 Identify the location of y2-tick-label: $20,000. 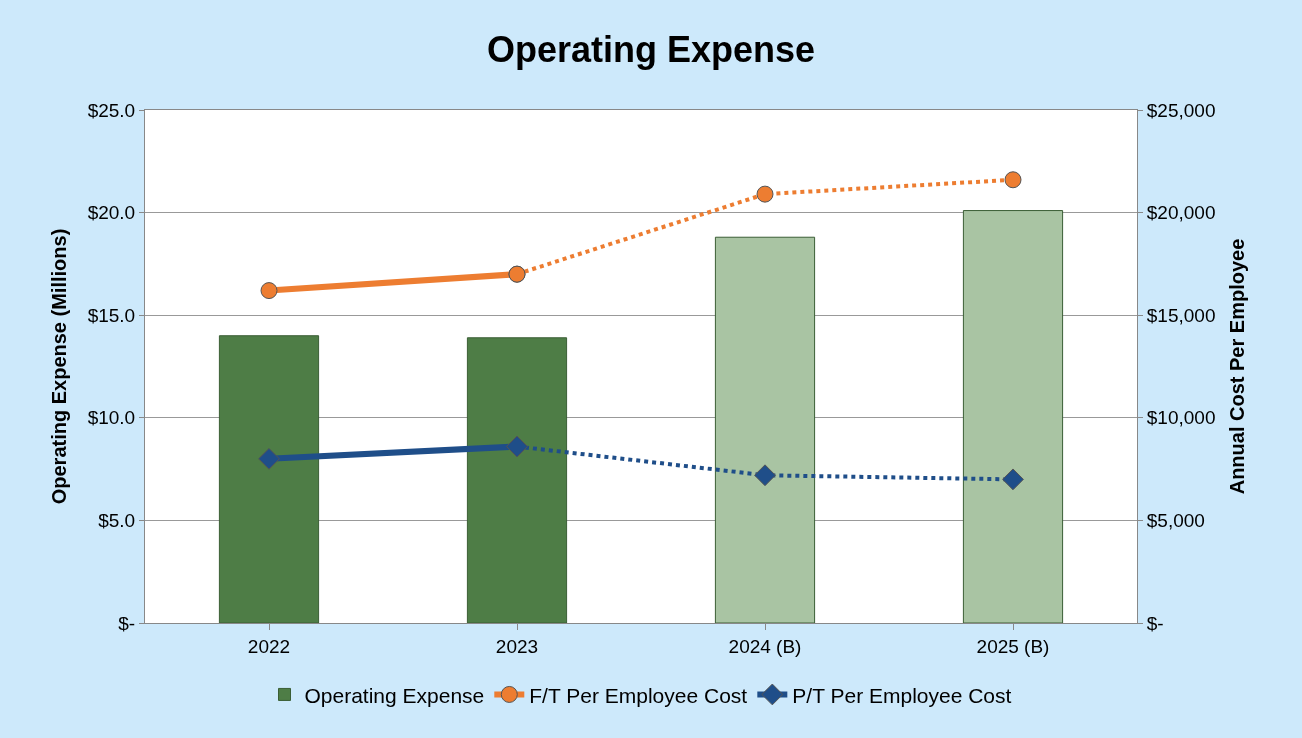
(1181, 213).